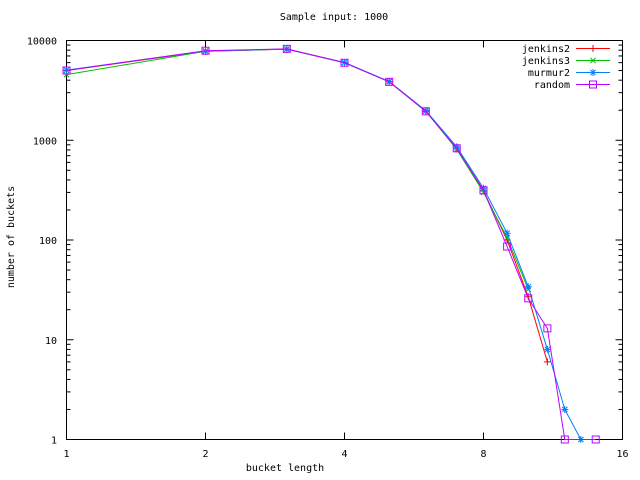 The height and width of the screenshot is (480, 640). I want to click on x-tick-label: 1, so click(66, 454).